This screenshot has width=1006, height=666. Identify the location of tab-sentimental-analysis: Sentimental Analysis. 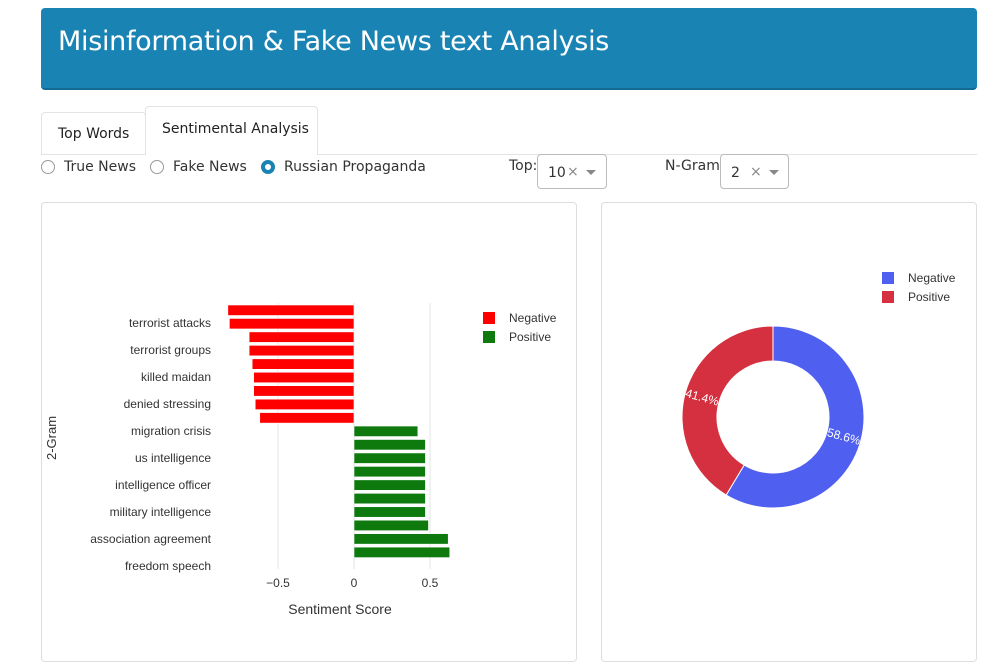
(231, 130).